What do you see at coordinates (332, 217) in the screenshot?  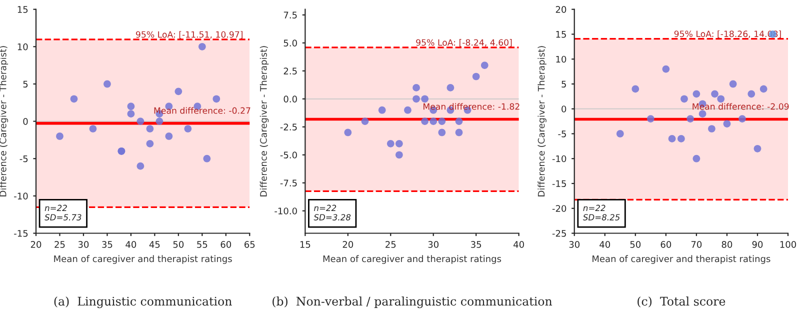 I see `annotation: SD=3.28` at bounding box center [332, 217].